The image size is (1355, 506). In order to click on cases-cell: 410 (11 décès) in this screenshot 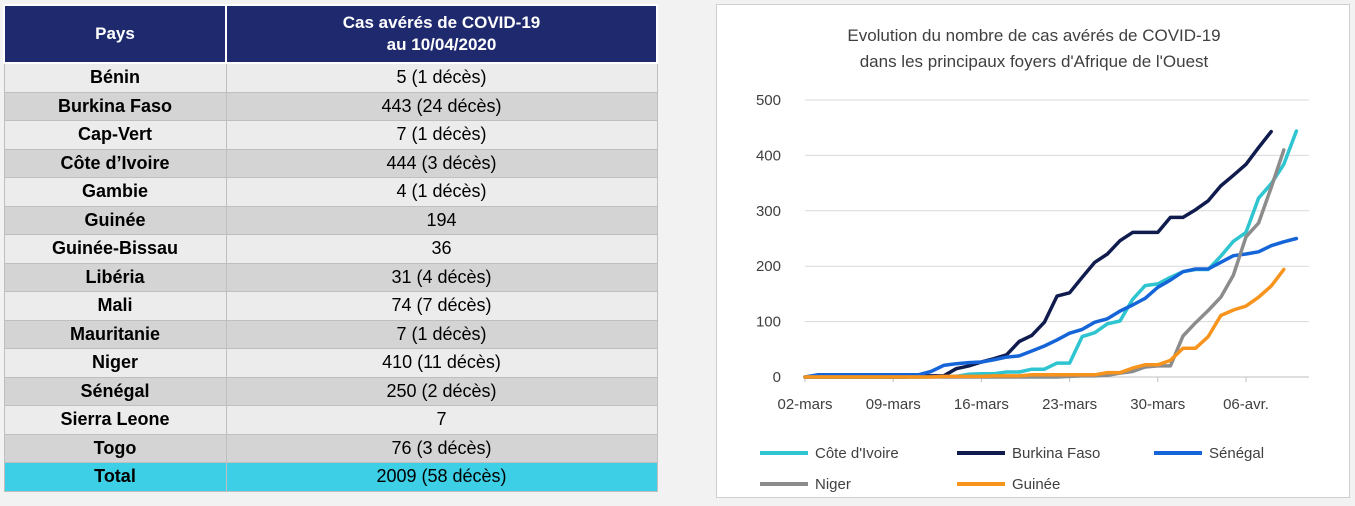, I will do `click(441, 363)`.